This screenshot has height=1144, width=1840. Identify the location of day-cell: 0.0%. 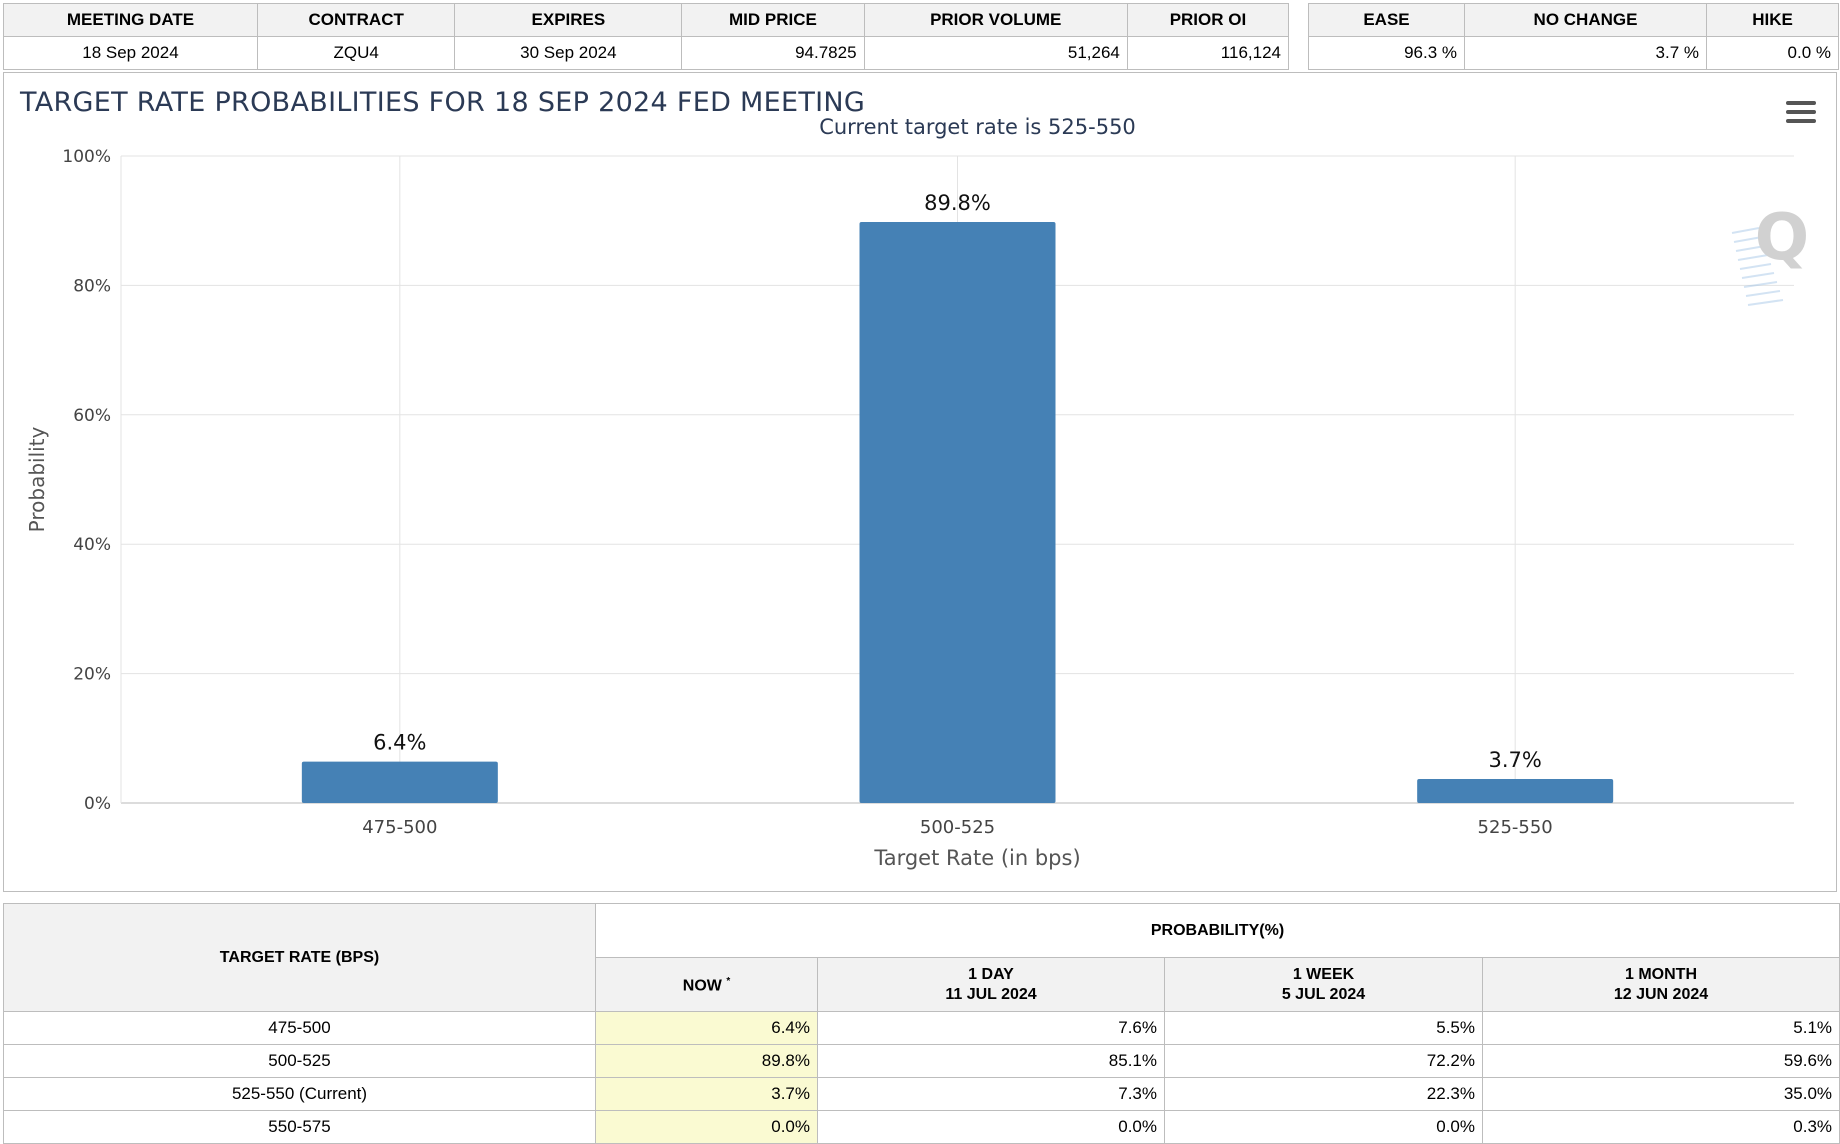
(991, 1127).